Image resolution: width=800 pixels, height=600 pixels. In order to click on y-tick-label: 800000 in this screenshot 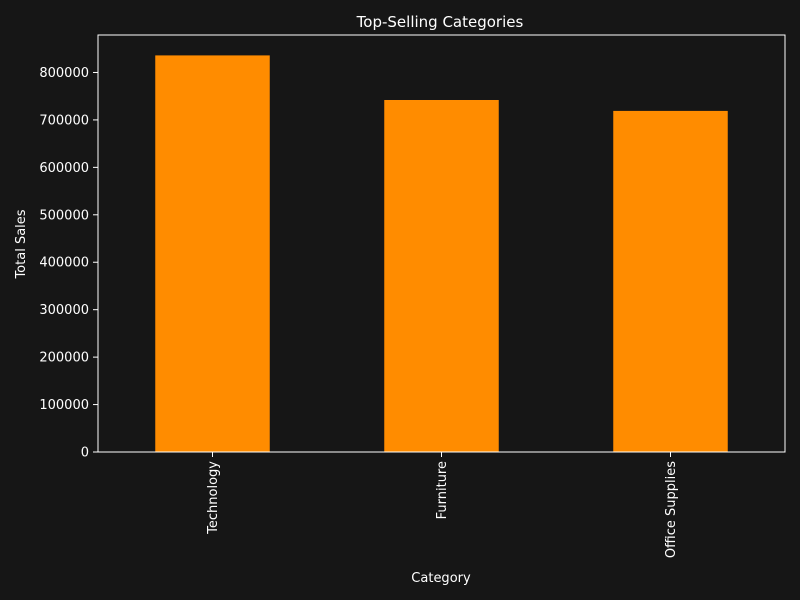, I will do `click(64, 73)`.